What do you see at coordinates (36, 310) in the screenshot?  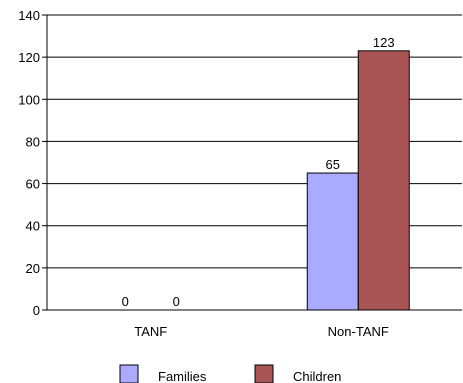 I see `y-tick-label: 0` at bounding box center [36, 310].